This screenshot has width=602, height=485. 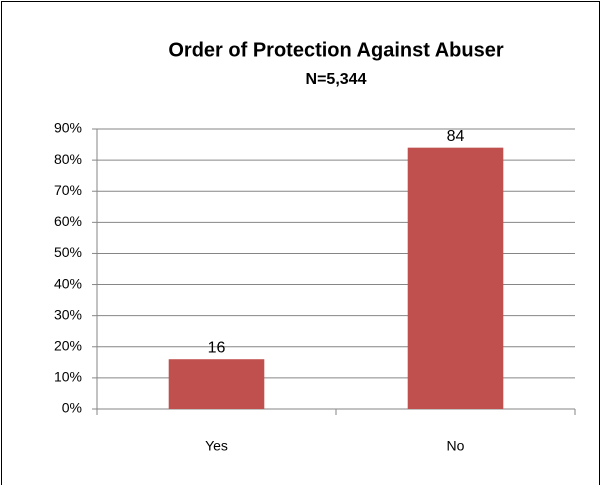 What do you see at coordinates (68, 128) in the screenshot?
I see `y-tick-label: 90%` at bounding box center [68, 128].